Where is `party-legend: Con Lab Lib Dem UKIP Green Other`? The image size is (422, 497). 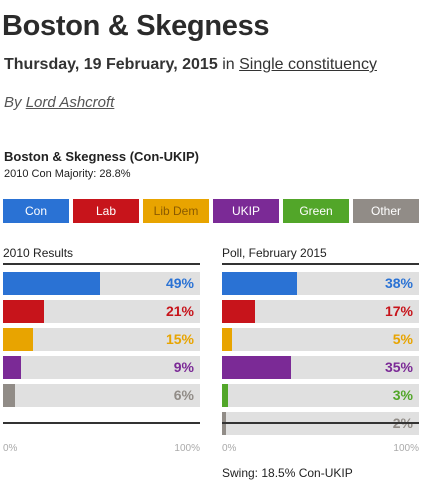 party-legend: Con Lab Lib Dem UKIP Green Other is located at coordinates (211, 211).